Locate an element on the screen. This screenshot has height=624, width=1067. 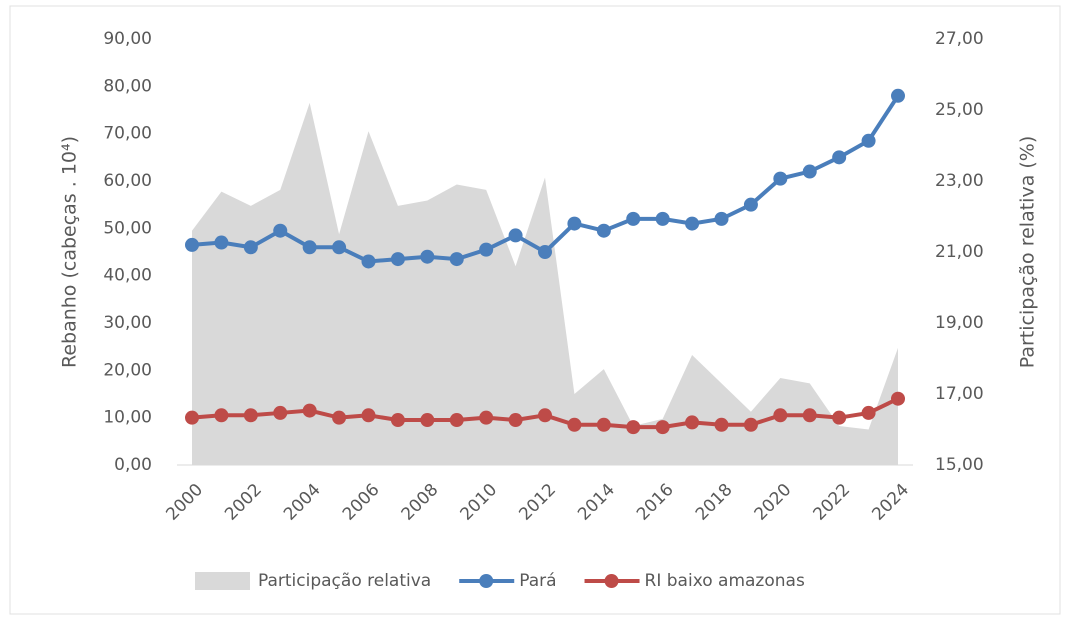
y-tick-label: 30,00 is located at coordinates (127, 323).